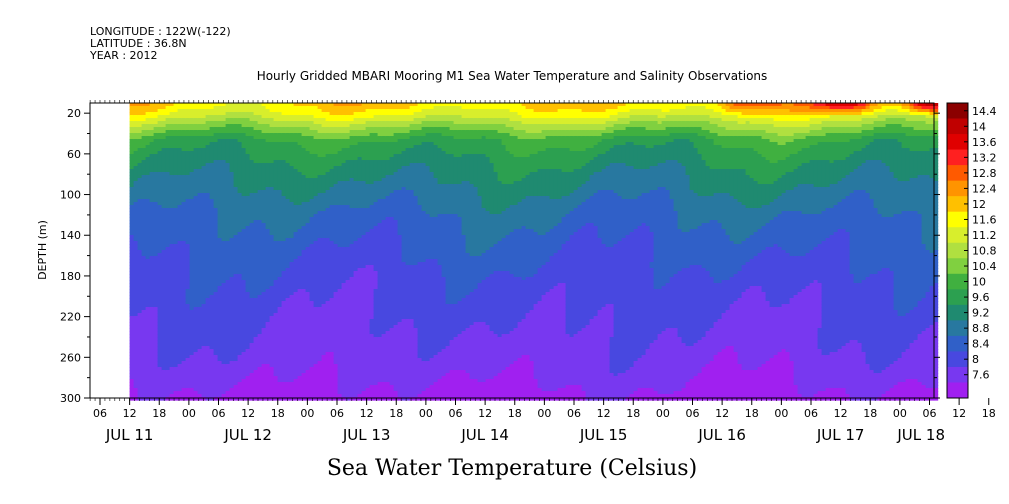 This screenshot has width=1009, height=504. I want to click on x-day-label: JUL 17, so click(840, 435).